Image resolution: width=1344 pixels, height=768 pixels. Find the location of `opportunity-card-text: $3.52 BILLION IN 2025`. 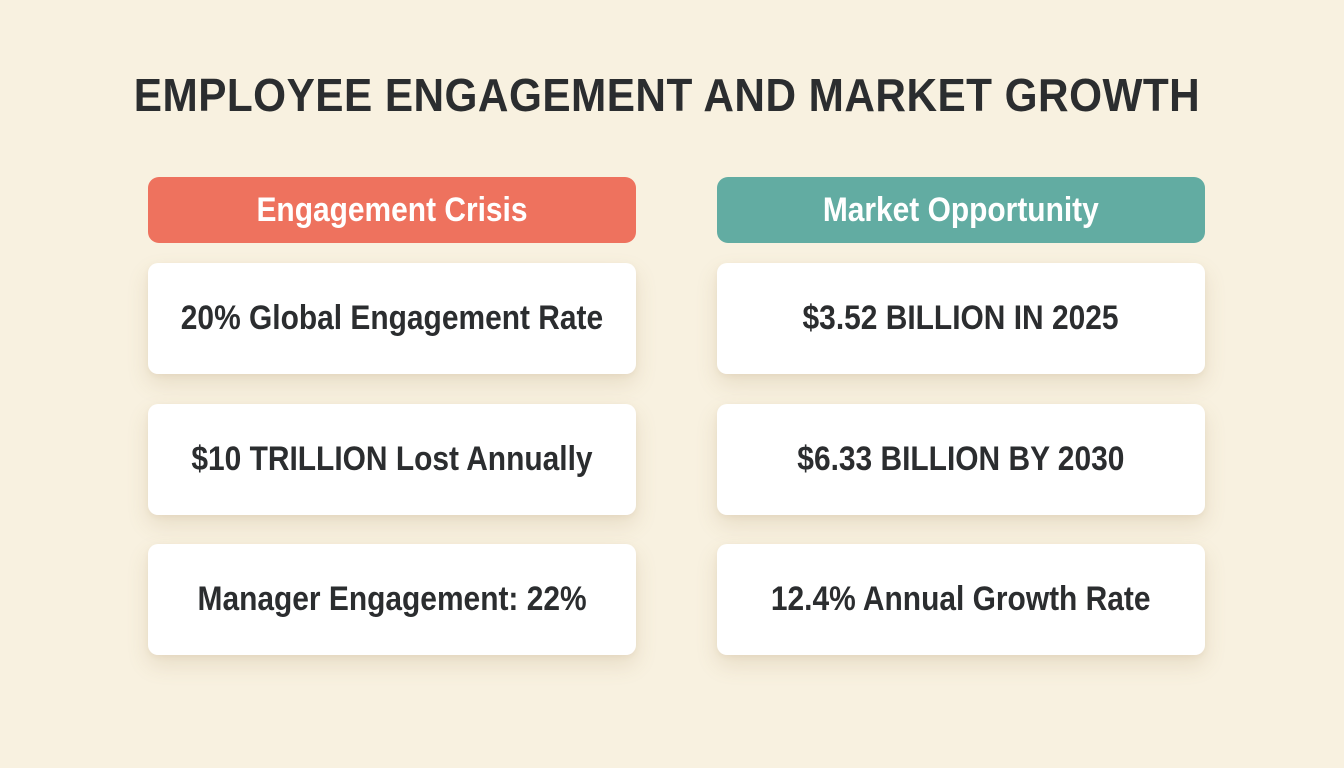

opportunity-card-text: $3.52 BILLION IN 2025 is located at coordinates (961, 318).